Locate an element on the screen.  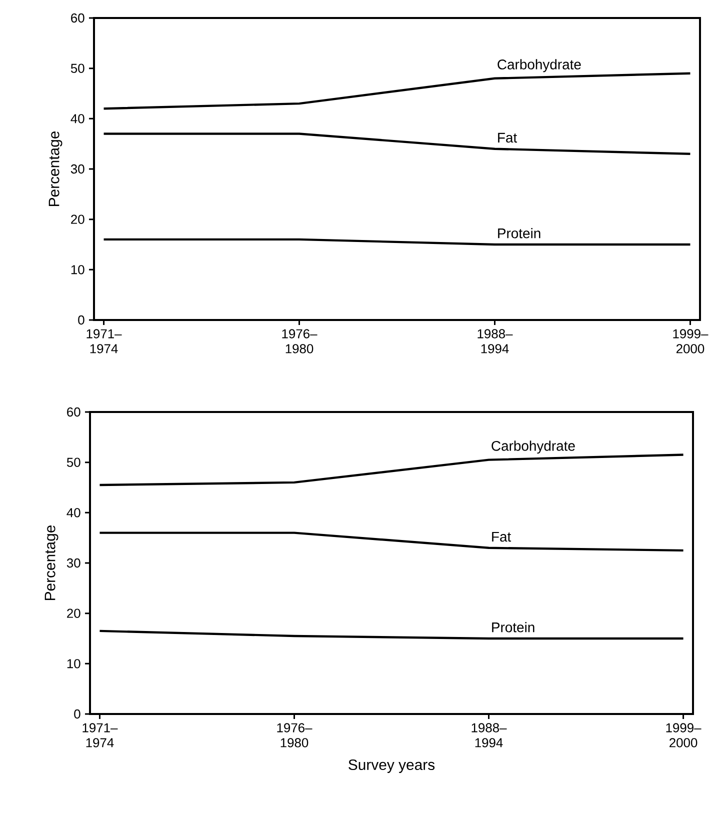
x-axis-title: Survey years is located at coordinates (391, 766).